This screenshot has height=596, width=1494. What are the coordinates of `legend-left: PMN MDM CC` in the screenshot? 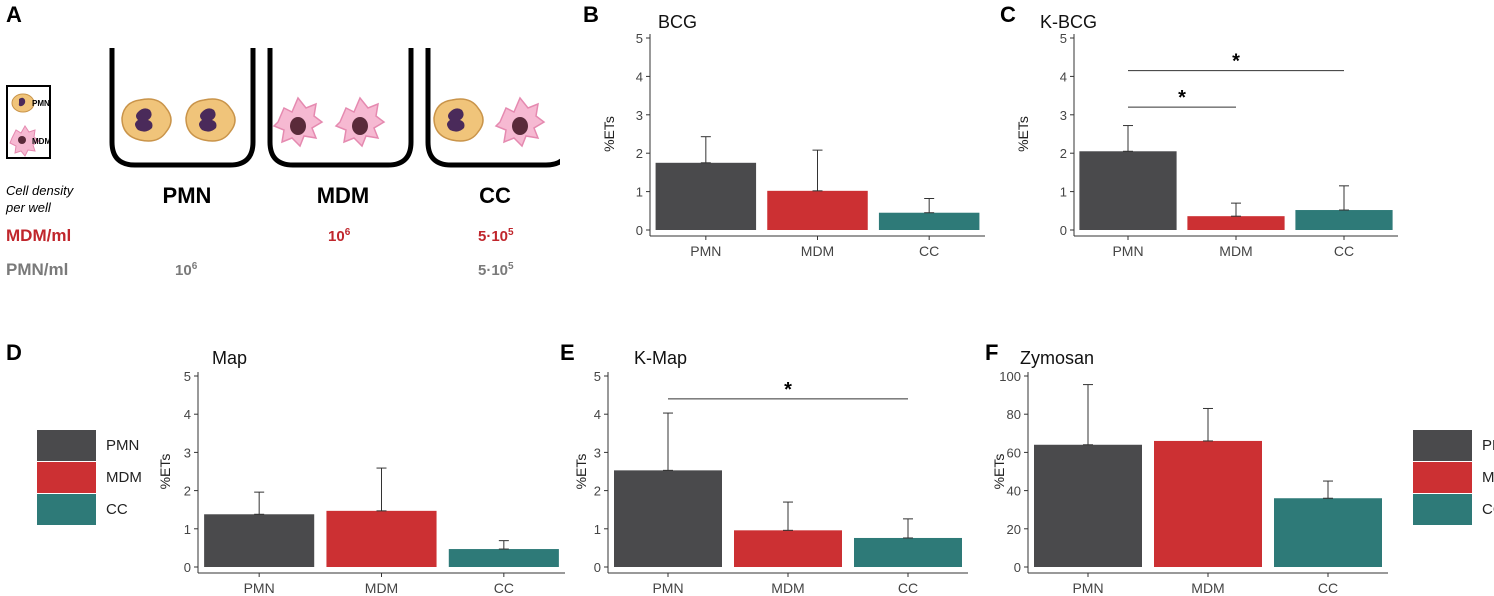 It's located at (89, 478).